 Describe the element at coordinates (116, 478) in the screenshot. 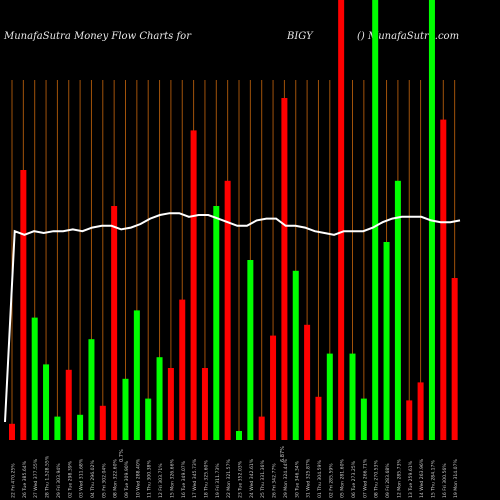

I see `x-tick-label: 08 Mon 322.60%` at that location.